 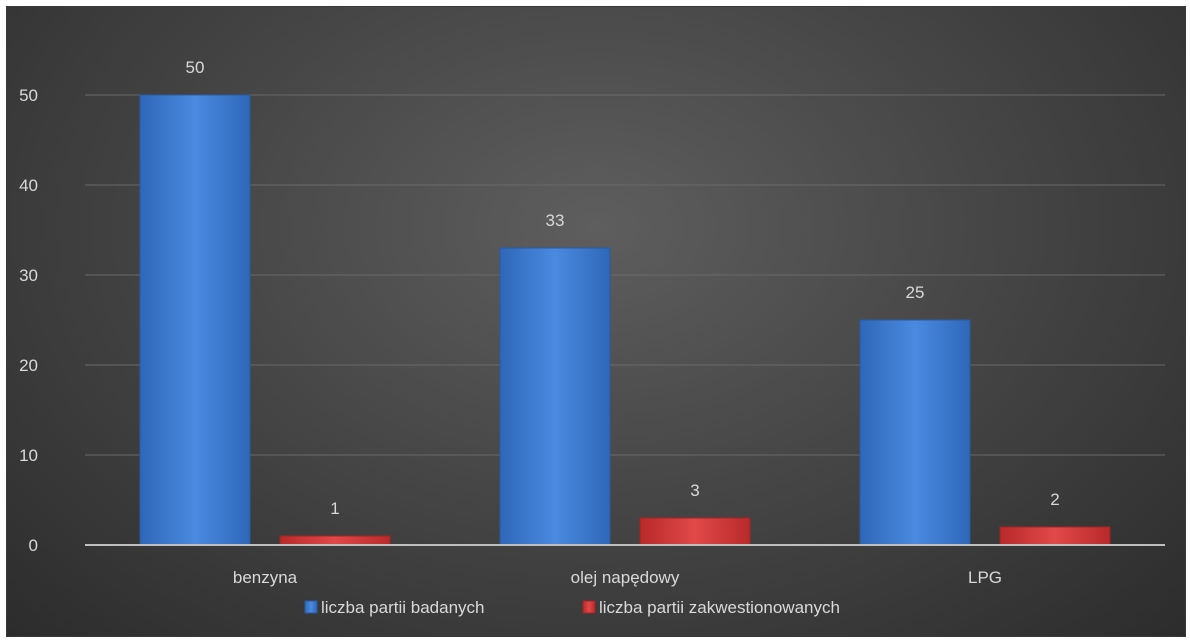 What do you see at coordinates (915, 292) in the screenshot?
I see `data-label: 25` at bounding box center [915, 292].